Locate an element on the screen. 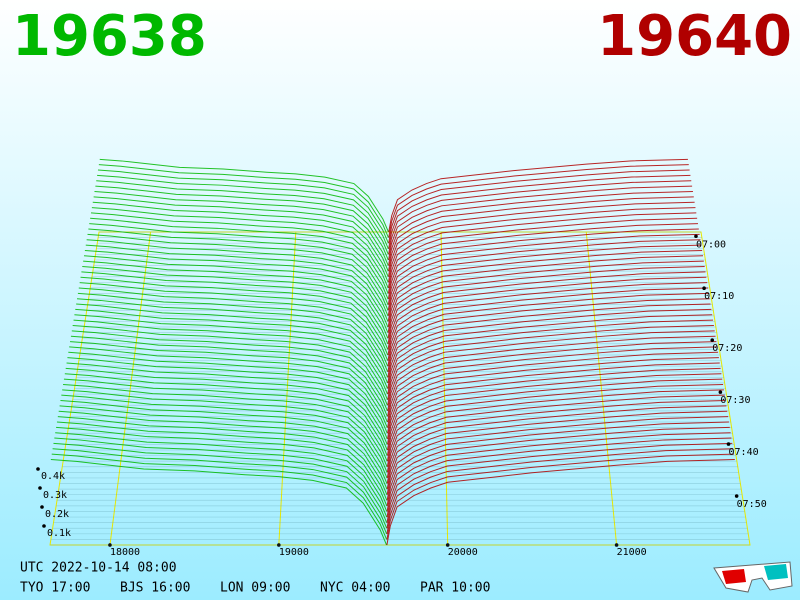  price-tick-label: 18000 is located at coordinates (125, 552).